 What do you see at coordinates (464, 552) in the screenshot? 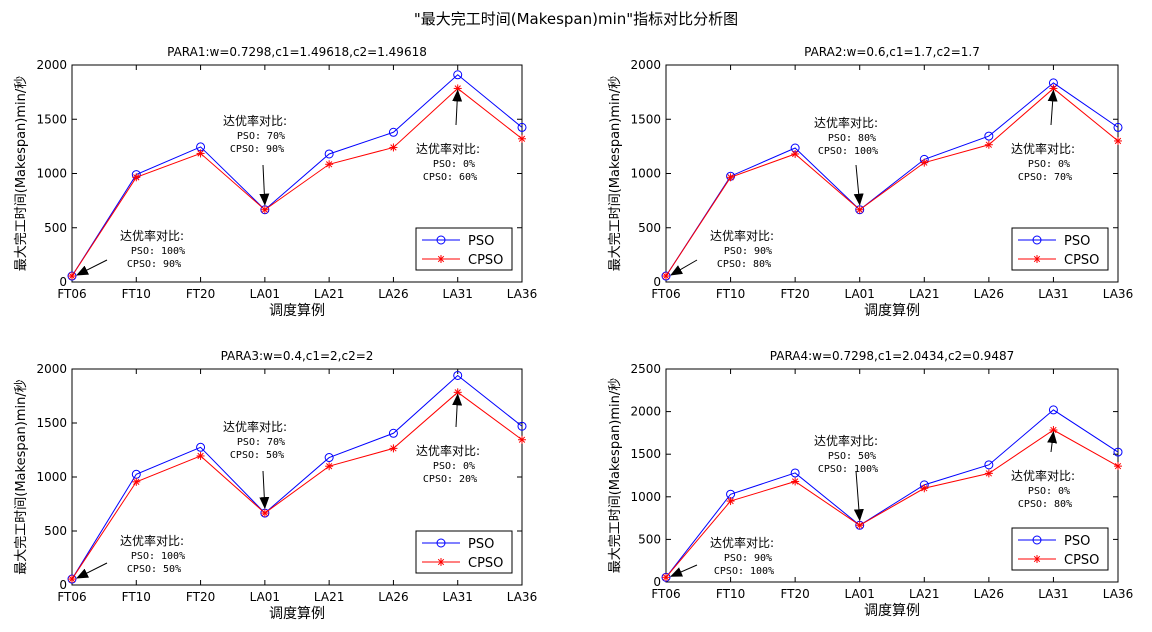
I see `legend: PSO CPSO` at bounding box center [464, 552].